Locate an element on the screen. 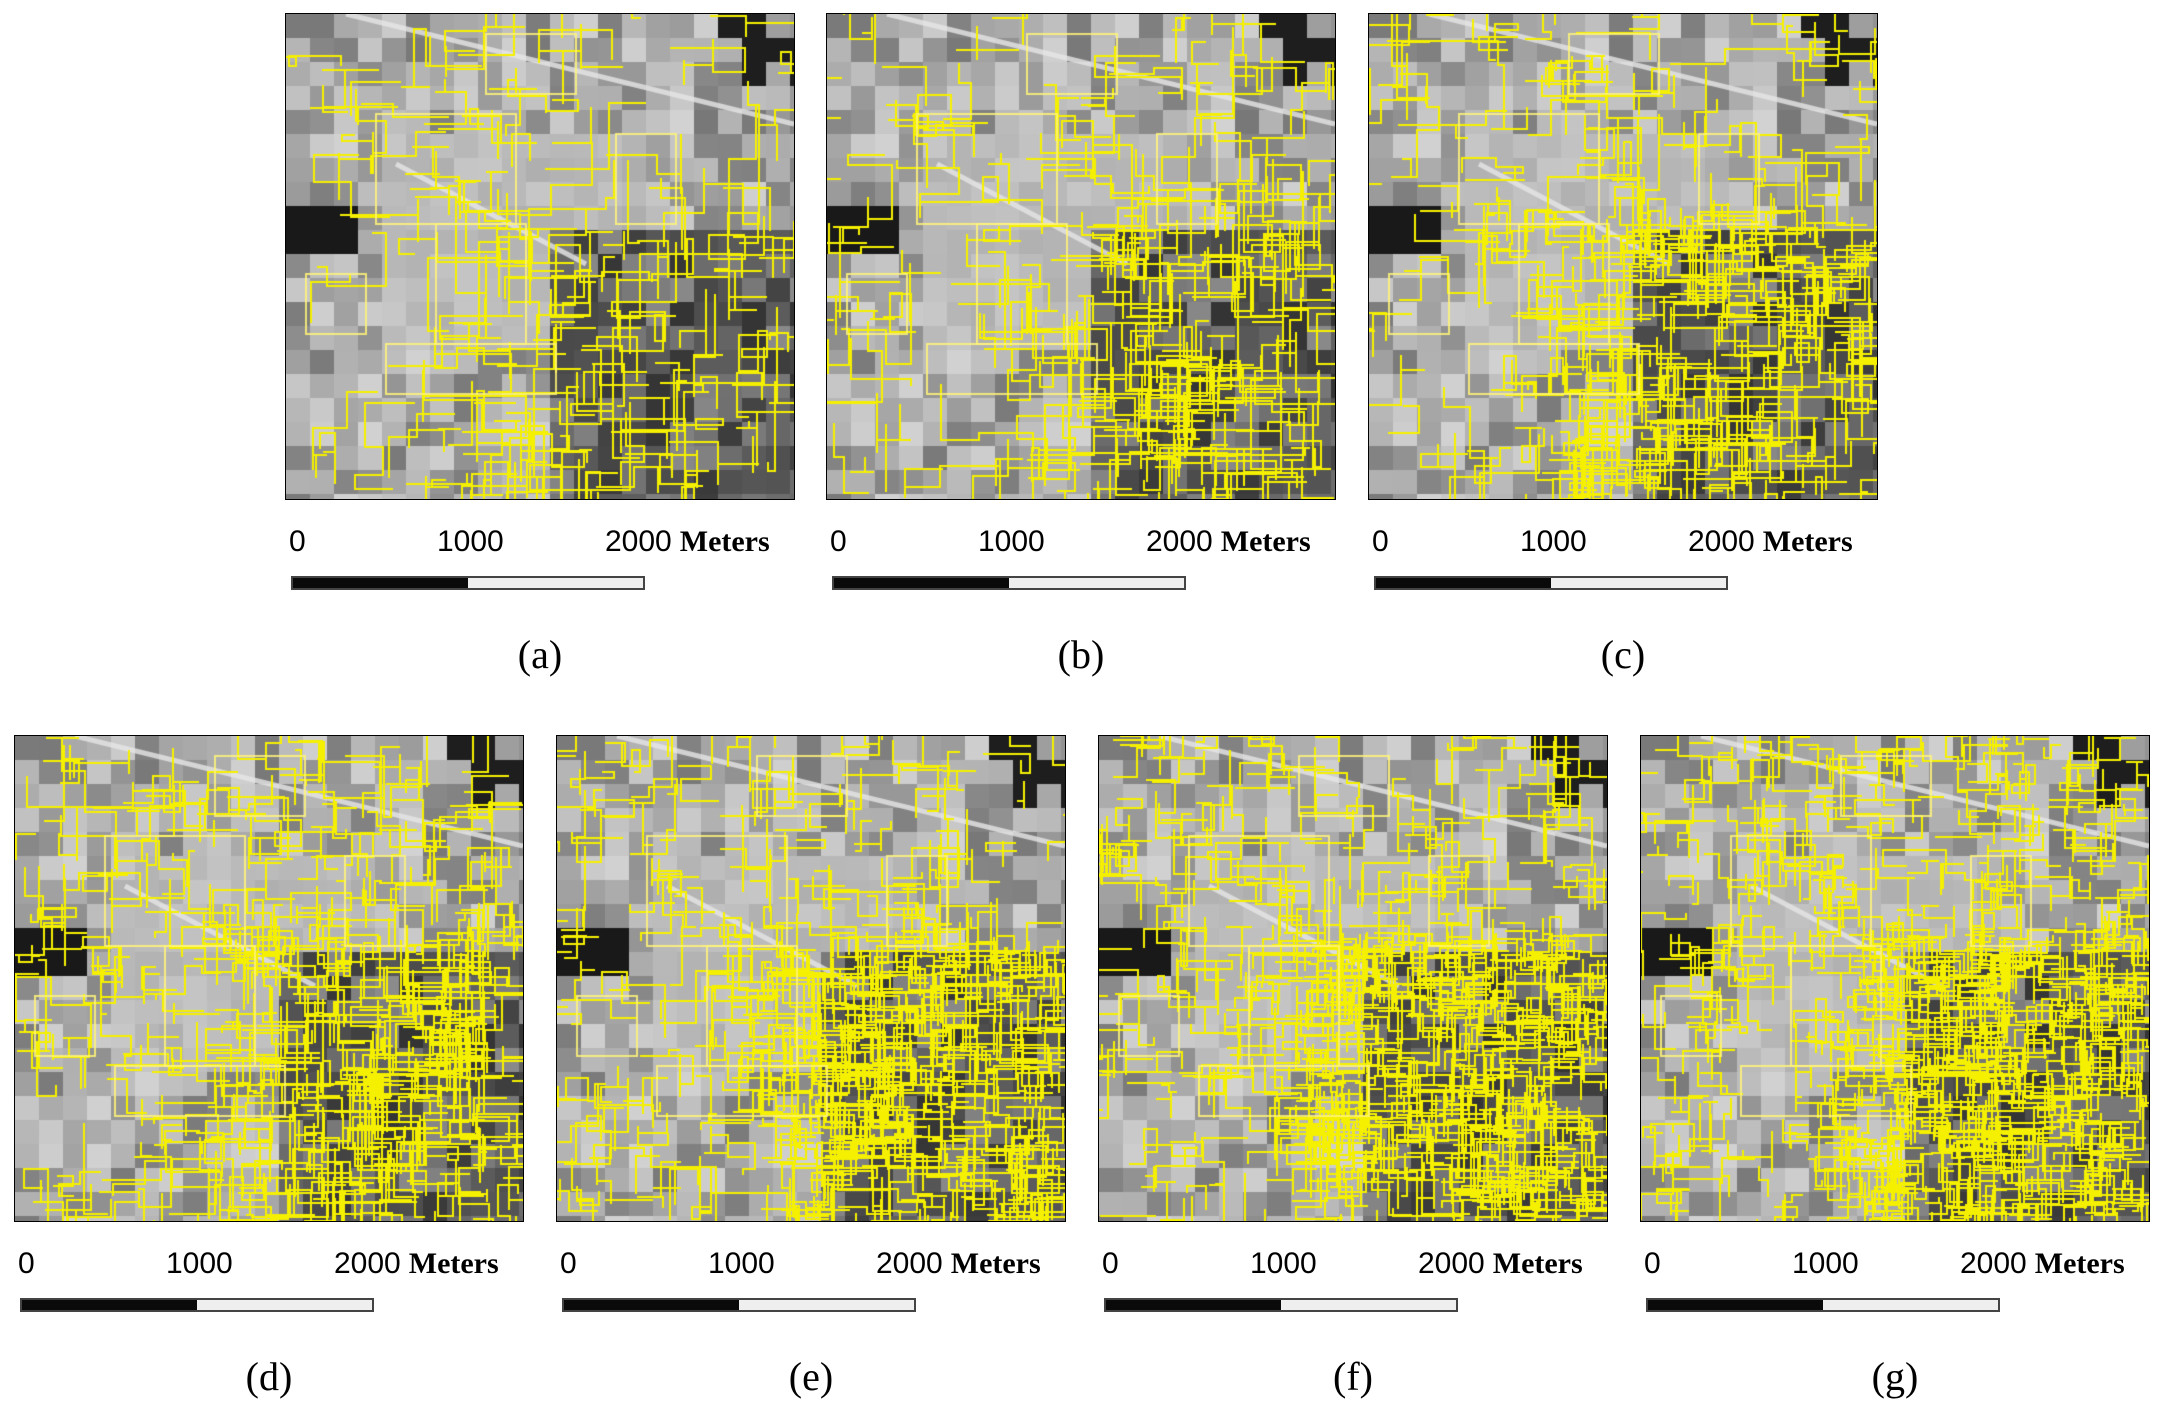 This screenshot has height=1407, width=2163. scale-labels-f: 0 1000 2000 Meters is located at coordinates (1355, 1267).